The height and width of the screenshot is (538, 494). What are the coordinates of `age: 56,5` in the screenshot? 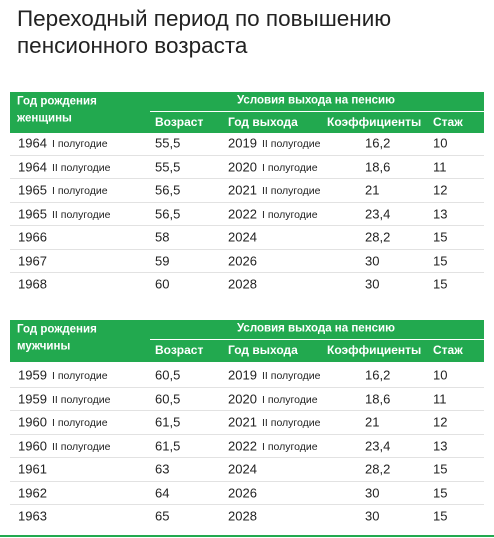 It's located at (168, 213).